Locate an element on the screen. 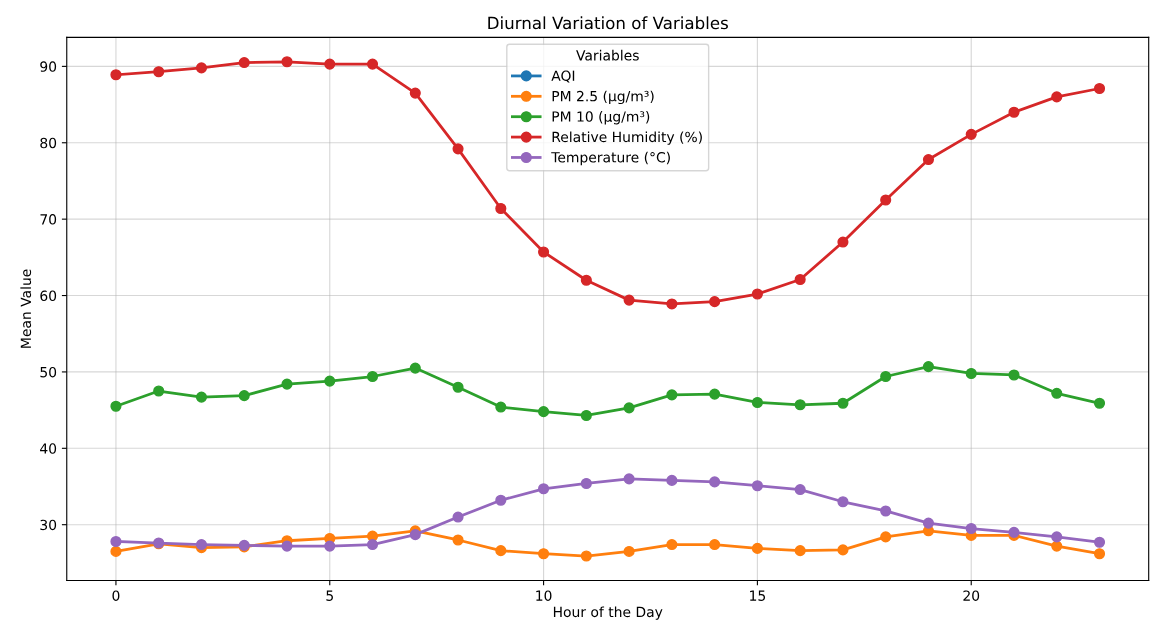 This screenshot has width=1151, height=633. y-tick-label: 80 is located at coordinates (48, 143).